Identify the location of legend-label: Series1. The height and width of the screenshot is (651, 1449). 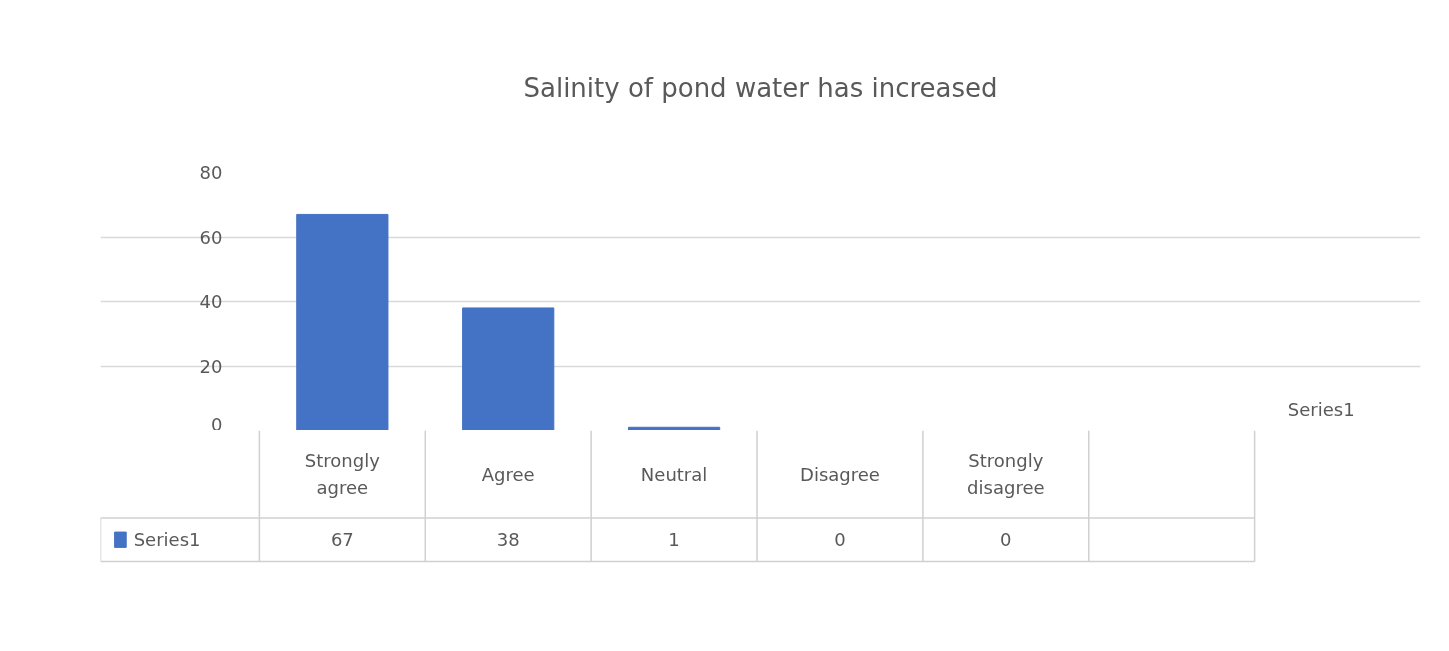
(167, 540).